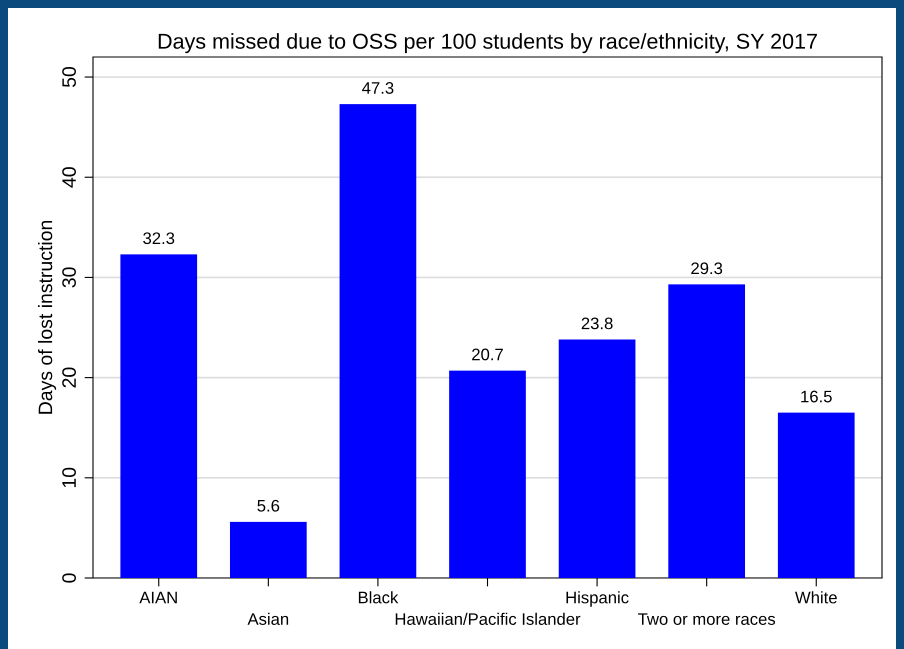  What do you see at coordinates (69, 77) in the screenshot?
I see `y-tick-label: 50` at bounding box center [69, 77].